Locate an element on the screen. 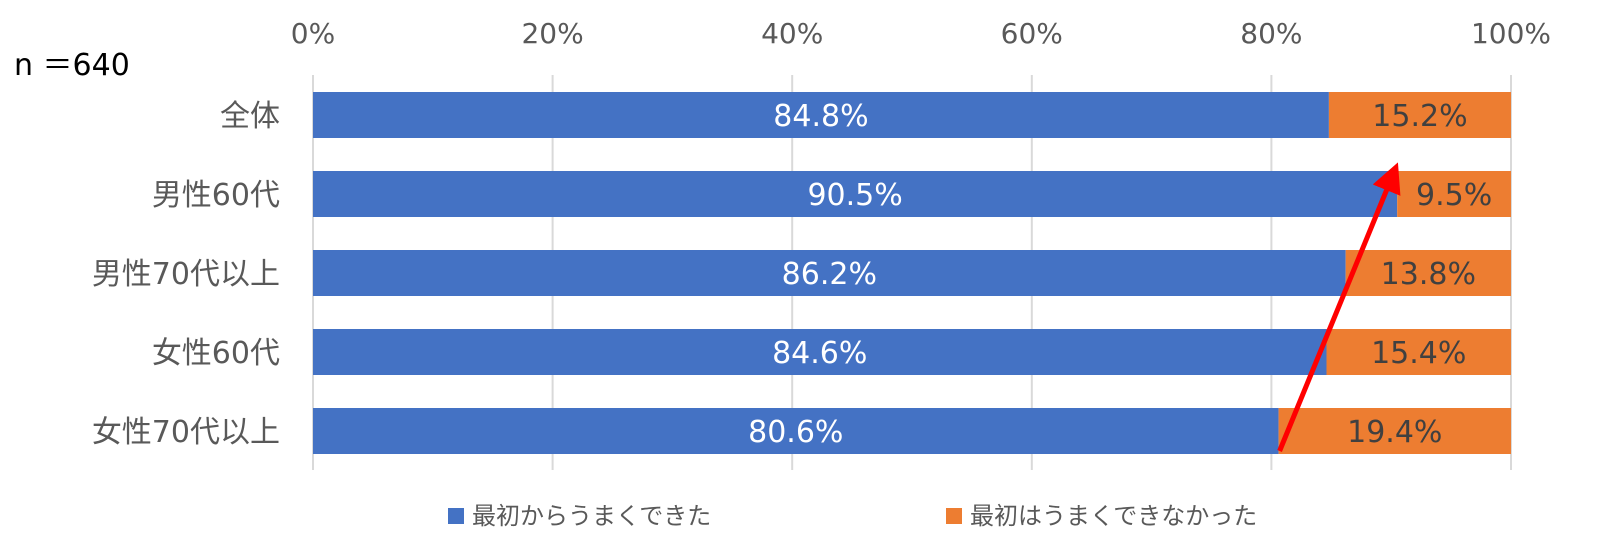 The height and width of the screenshot is (558, 1606). x-tick-label: 100% is located at coordinates (1511, 33).